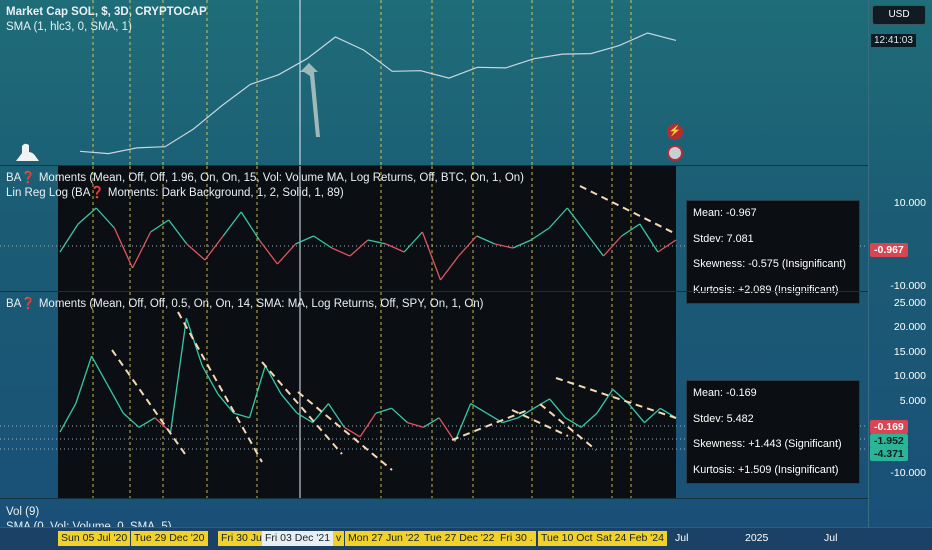 This screenshot has height=550, width=932. I want to click on p2-tick-10: 10.000, so click(909, 203).